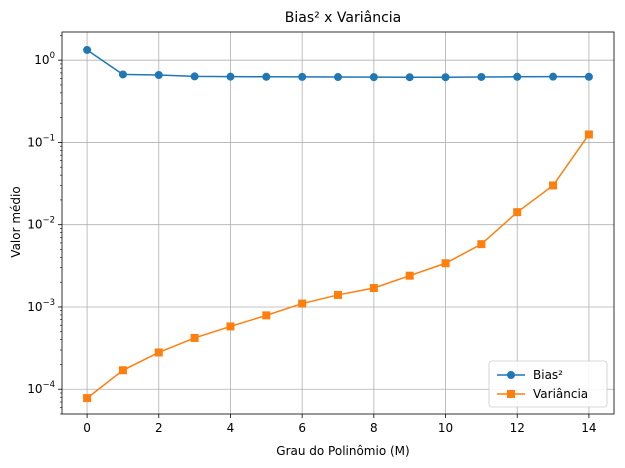 This screenshot has width=625, height=468. Describe the element at coordinates (52, 56) in the screenshot. I see `y-tick-exponent: 0` at that location.